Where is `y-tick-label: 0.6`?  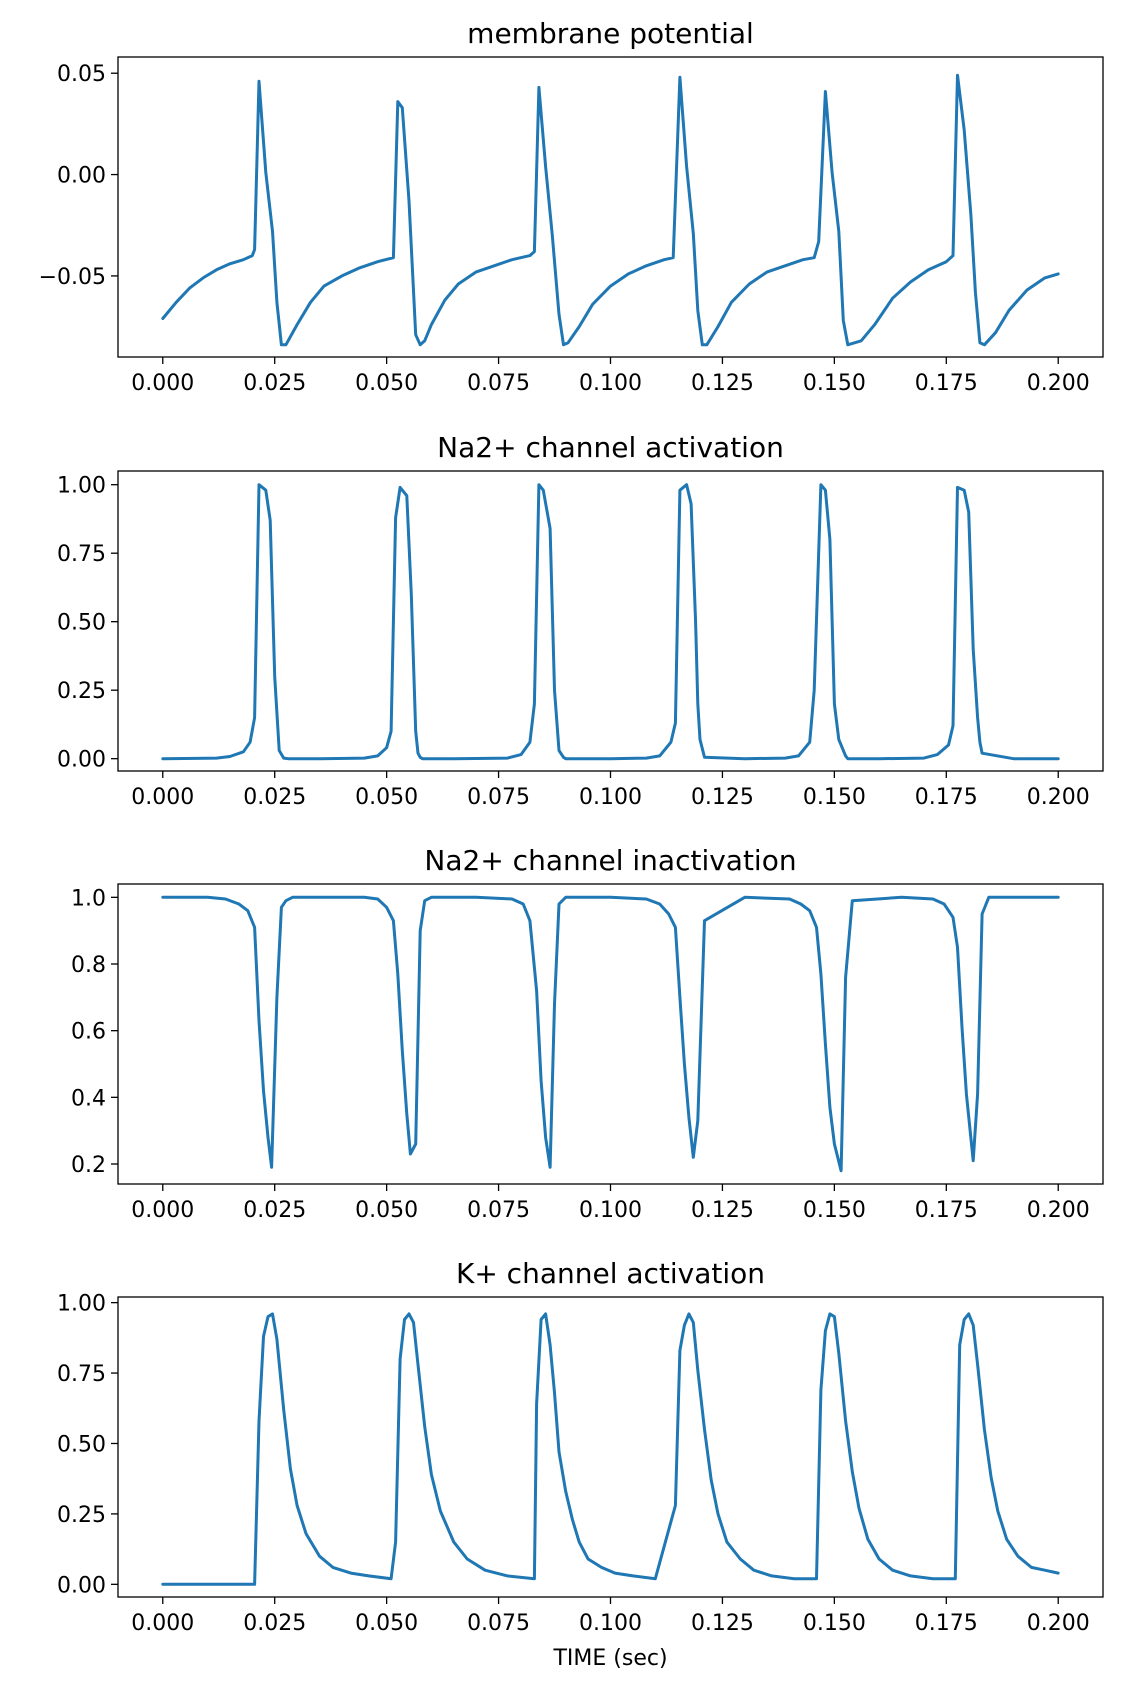 y-tick-label: 0.6 is located at coordinates (88, 1032).